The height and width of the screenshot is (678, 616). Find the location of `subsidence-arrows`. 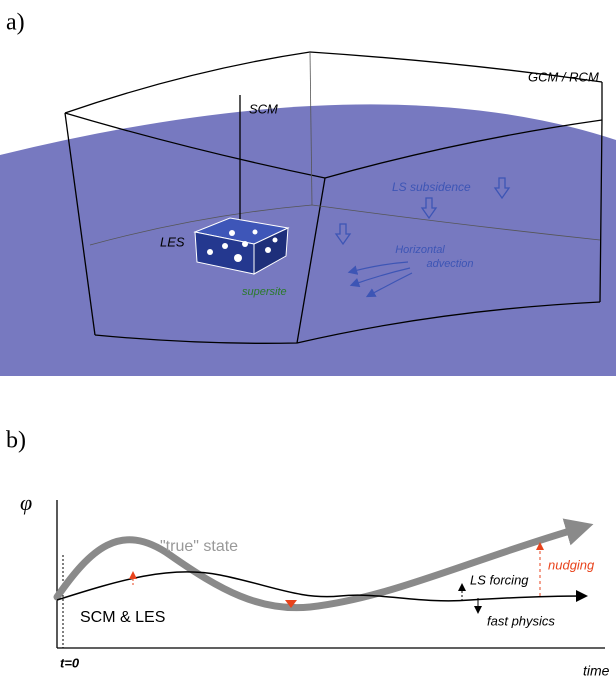

subsidence-arrows is located at coordinates (422, 211).